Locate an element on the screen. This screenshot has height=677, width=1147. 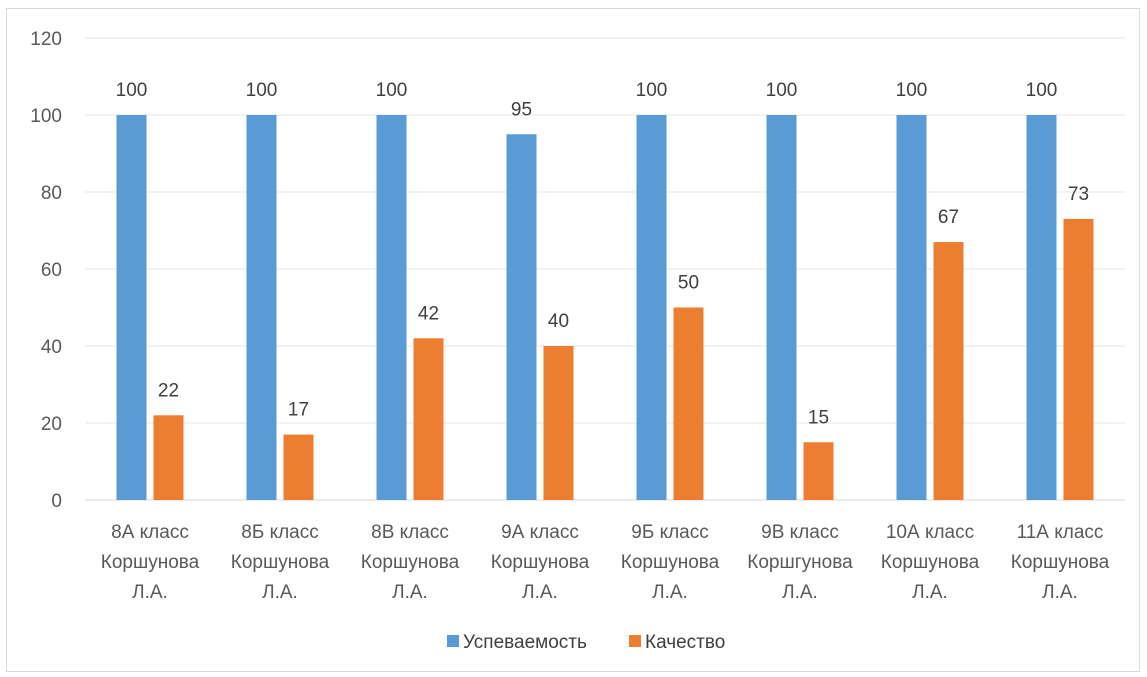
y-axis: 0 20 40 60 80 100 120 is located at coordinates (46, 270).